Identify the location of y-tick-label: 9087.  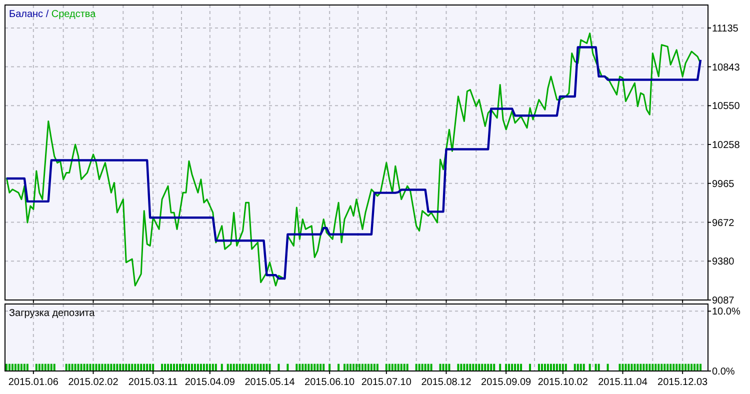
(723, 301).